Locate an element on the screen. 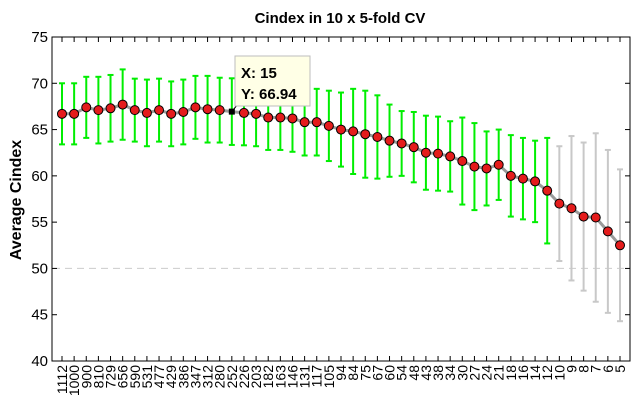 The width and height of the screenshot is (640, 416). x-tick-label: 531 is located at coordinates (147, 377).